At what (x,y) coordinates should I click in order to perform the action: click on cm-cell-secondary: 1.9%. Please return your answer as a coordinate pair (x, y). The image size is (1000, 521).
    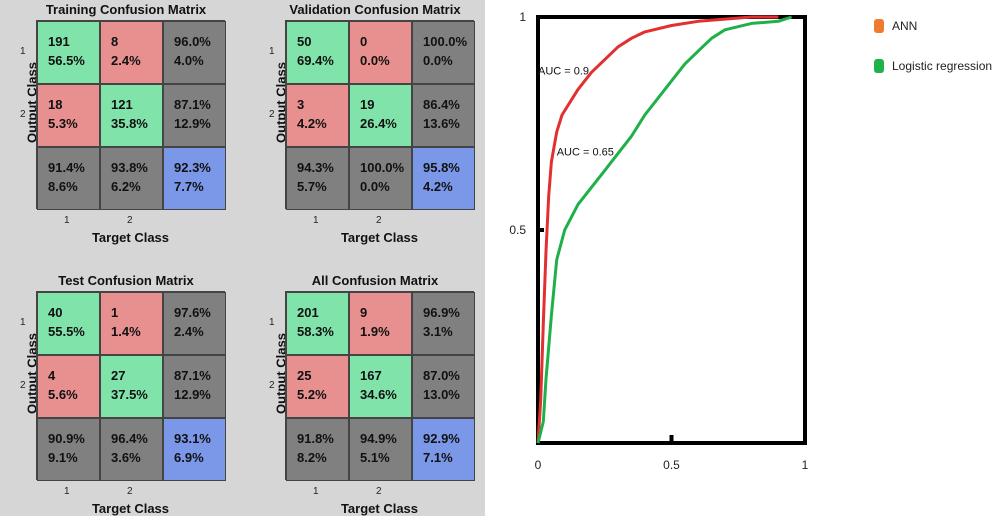
    Looking at the image, I should click on (375, 331).